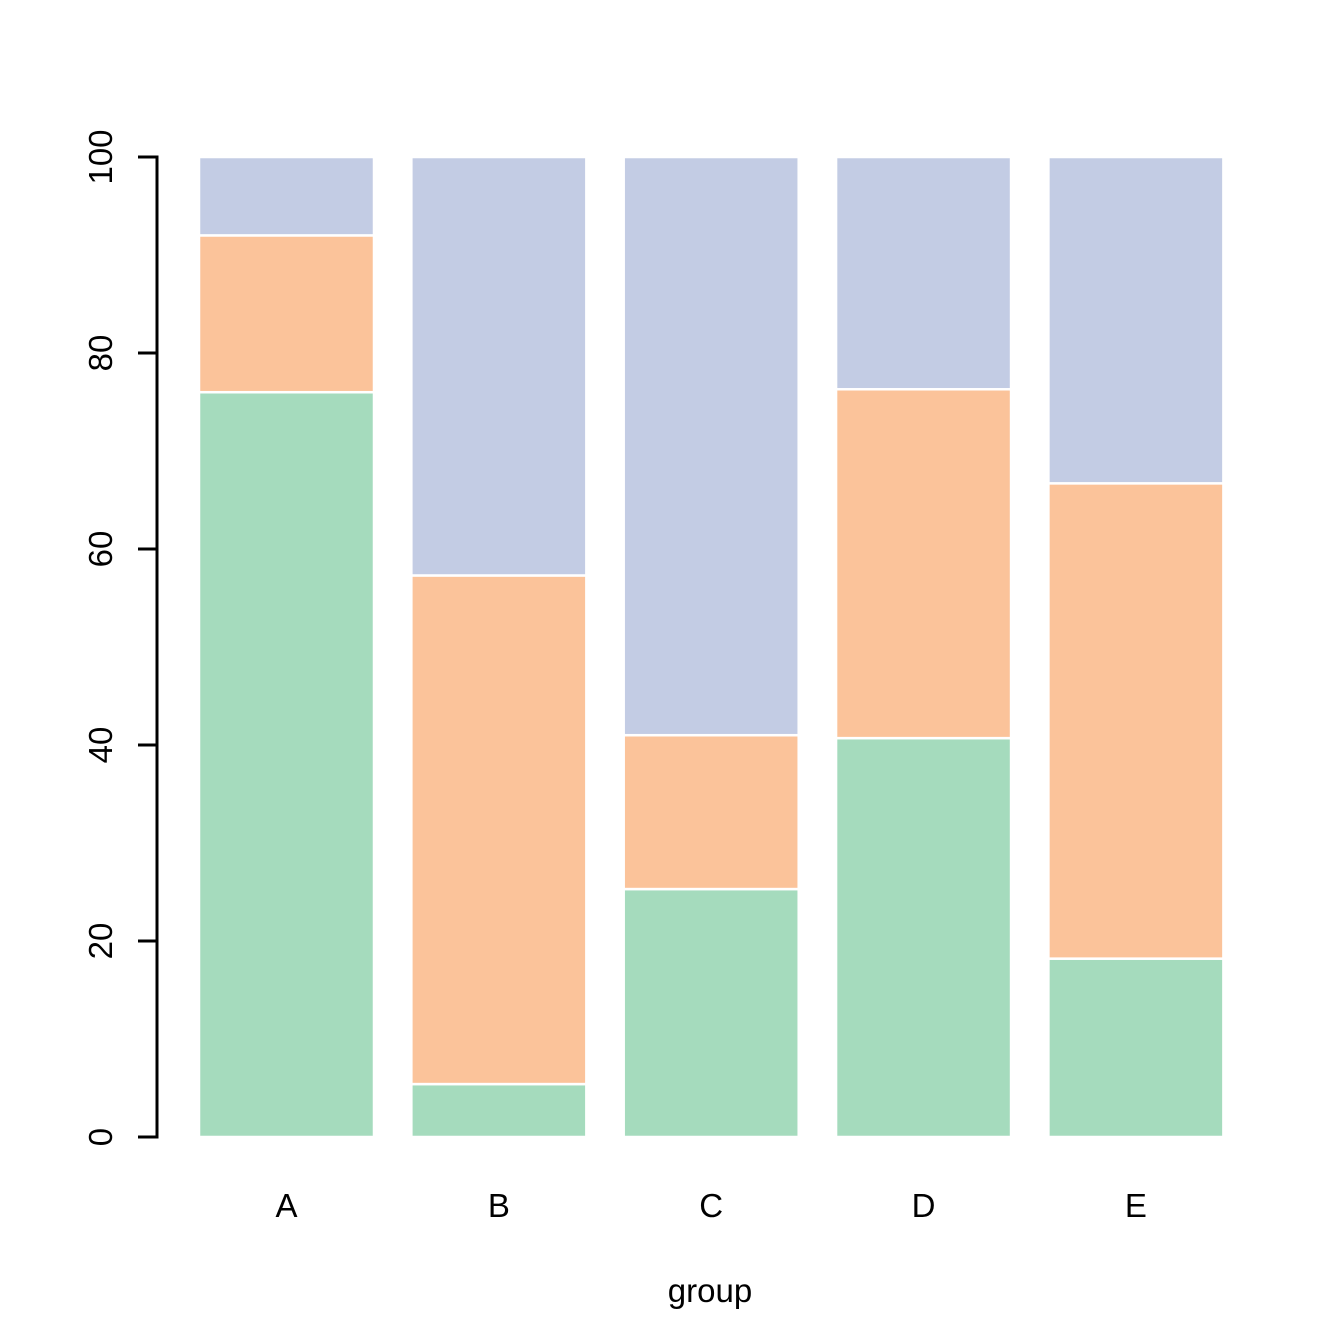  I want to click on y-tick-label: 100, so click(100, 156).